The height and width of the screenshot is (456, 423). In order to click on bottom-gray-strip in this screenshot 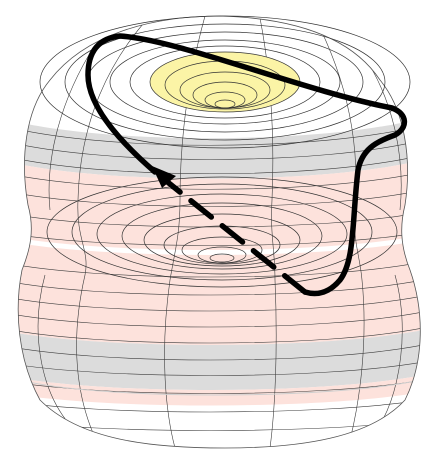, I will do `click(220, 387)`.